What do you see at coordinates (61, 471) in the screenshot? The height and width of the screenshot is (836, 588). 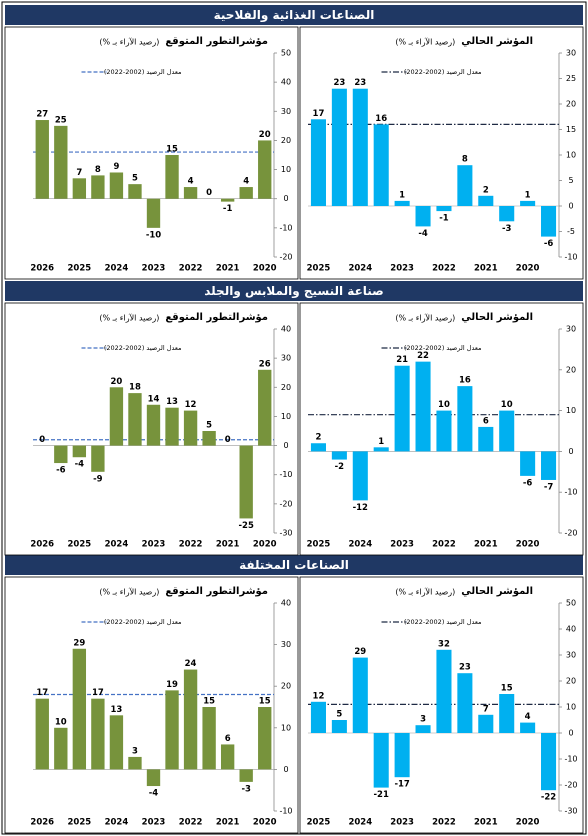 I see `value-label: -6` at bounding box center [61, 471].